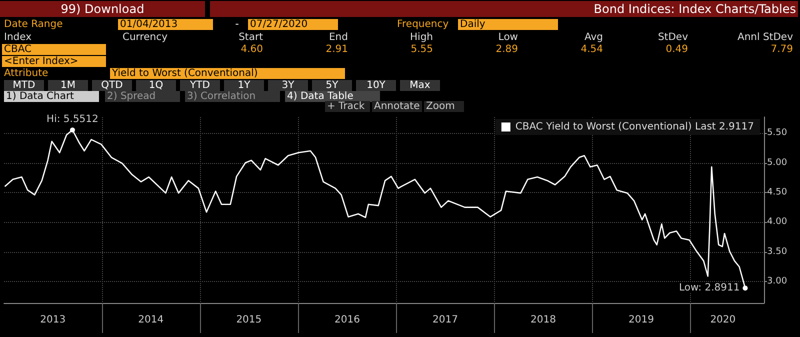 The width and height of the screenshot is (800, 337). Describe the element at coordinates (293, 24) in the screenshot. I see `text: 07/27/2020` at that location.